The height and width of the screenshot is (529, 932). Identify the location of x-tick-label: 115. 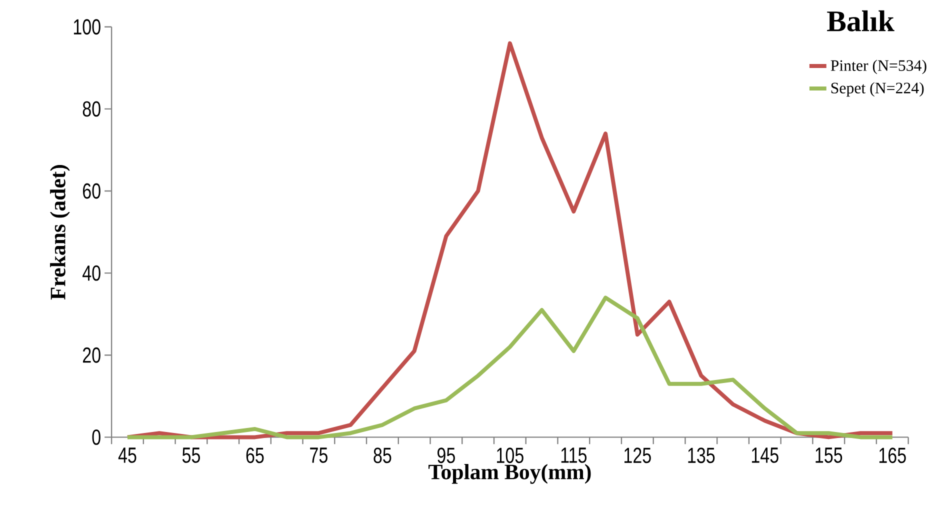
(574, 455).